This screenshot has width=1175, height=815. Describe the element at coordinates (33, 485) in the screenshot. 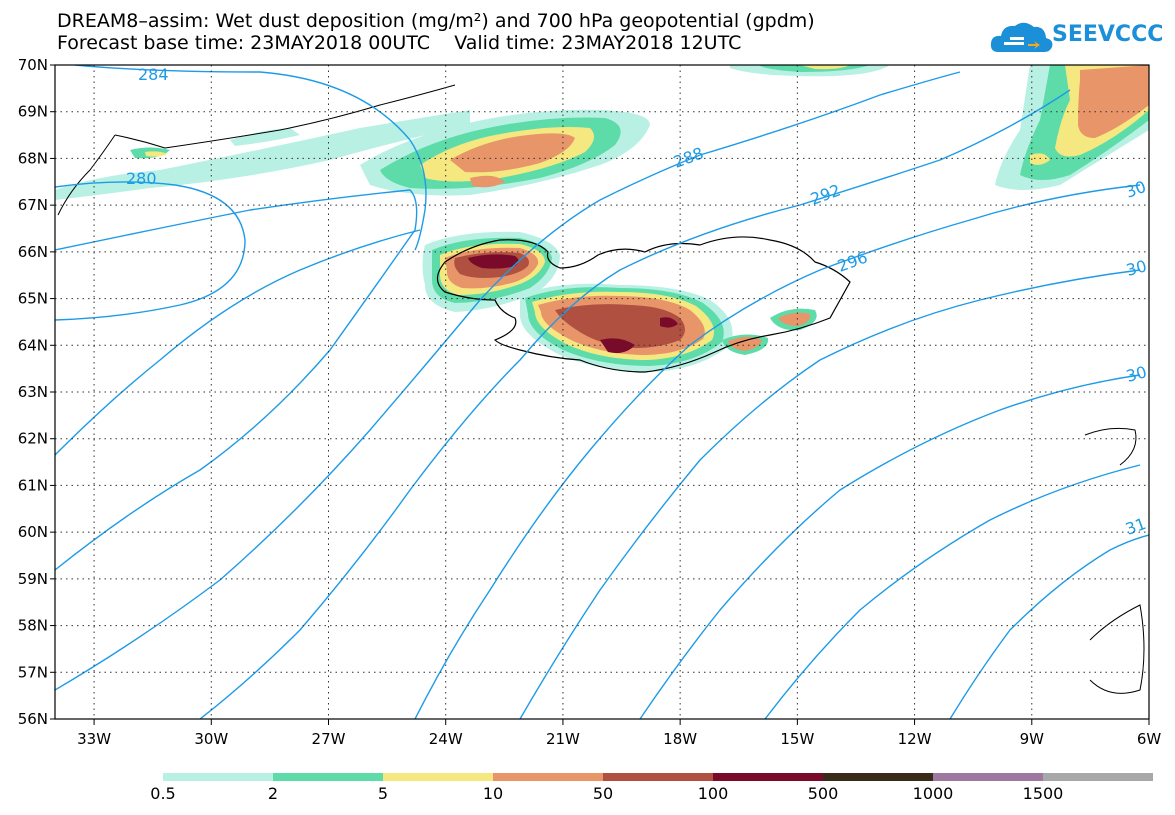

I see `lat-tick-label: 61N` at that location.